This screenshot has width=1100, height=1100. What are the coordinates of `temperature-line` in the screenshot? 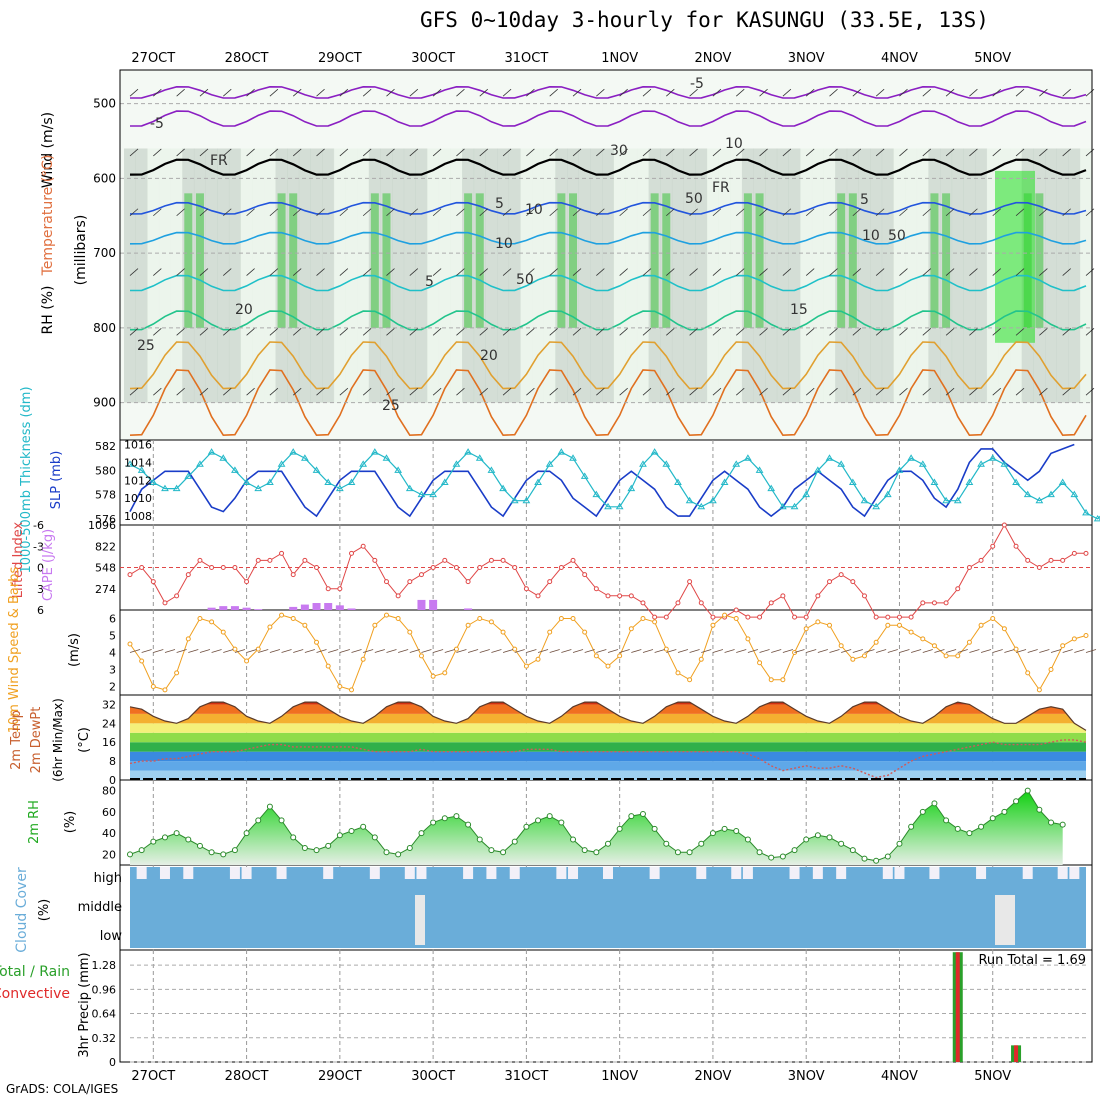 It's located at (608, 716).